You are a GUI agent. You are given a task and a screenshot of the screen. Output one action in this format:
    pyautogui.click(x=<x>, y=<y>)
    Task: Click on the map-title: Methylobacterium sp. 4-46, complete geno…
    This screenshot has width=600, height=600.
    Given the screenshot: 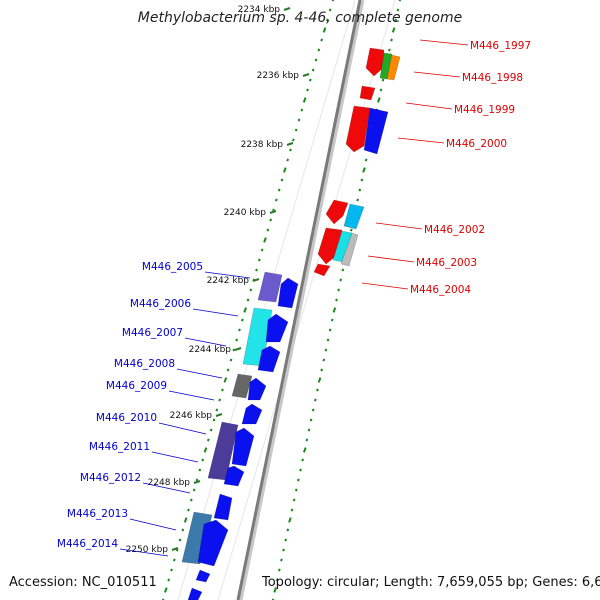 What is the action you would take?
    pyautogui.click(x=300, y=18)
    